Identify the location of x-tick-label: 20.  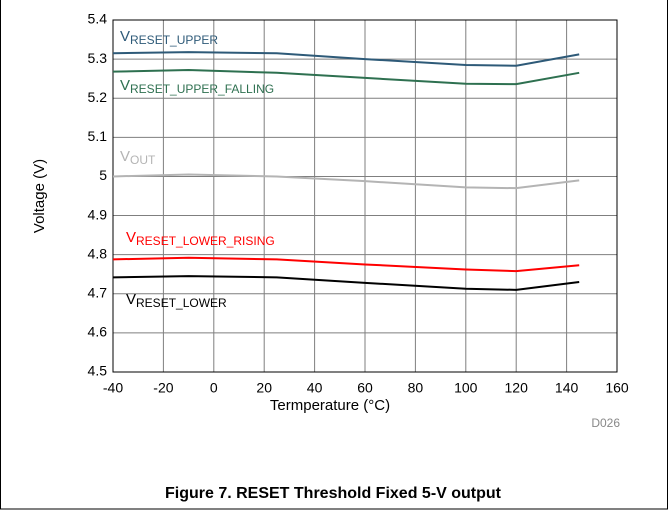
(264, 388).